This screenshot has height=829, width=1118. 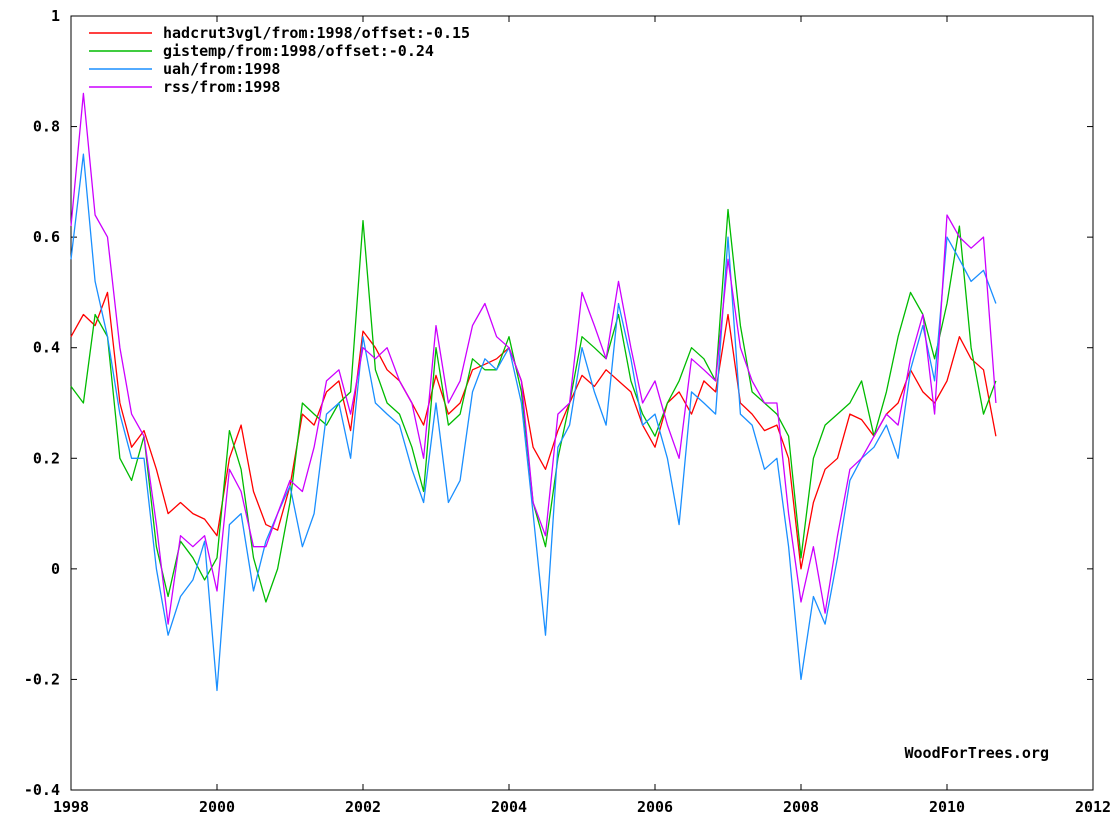 I want to click on x-tick-label: 2008, so click(x=801, y=807).